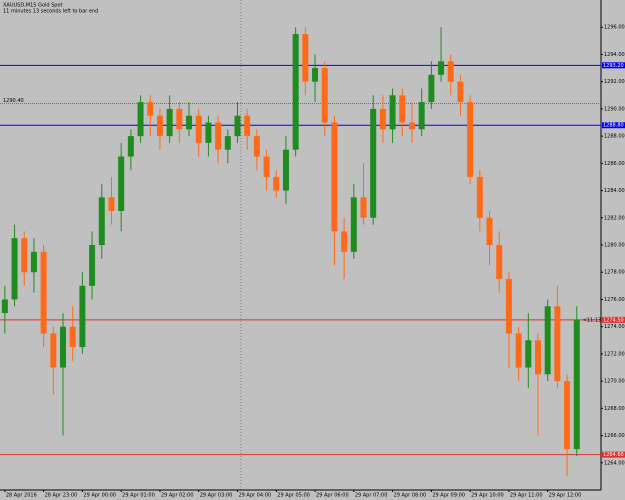 The width and height of the screenshot is (625, 500). I want to click on x-tick-label: 29 Apr 11:00, so click(526, 496).